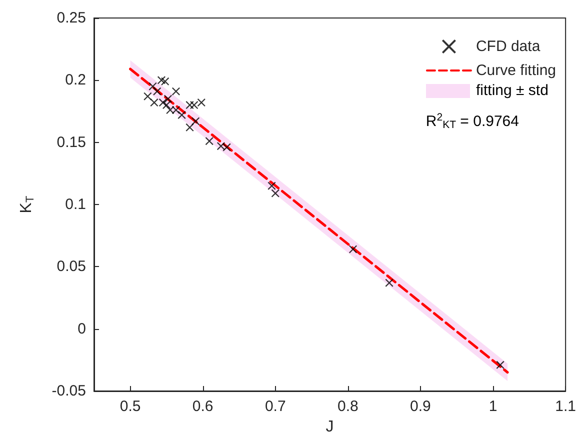 The width and height of the screenshot is (579, 444). What do you see at coordinates (347, 406) in the screenshot?
I see `x-tick-label: 0.8` at bounding box center [347, 406].